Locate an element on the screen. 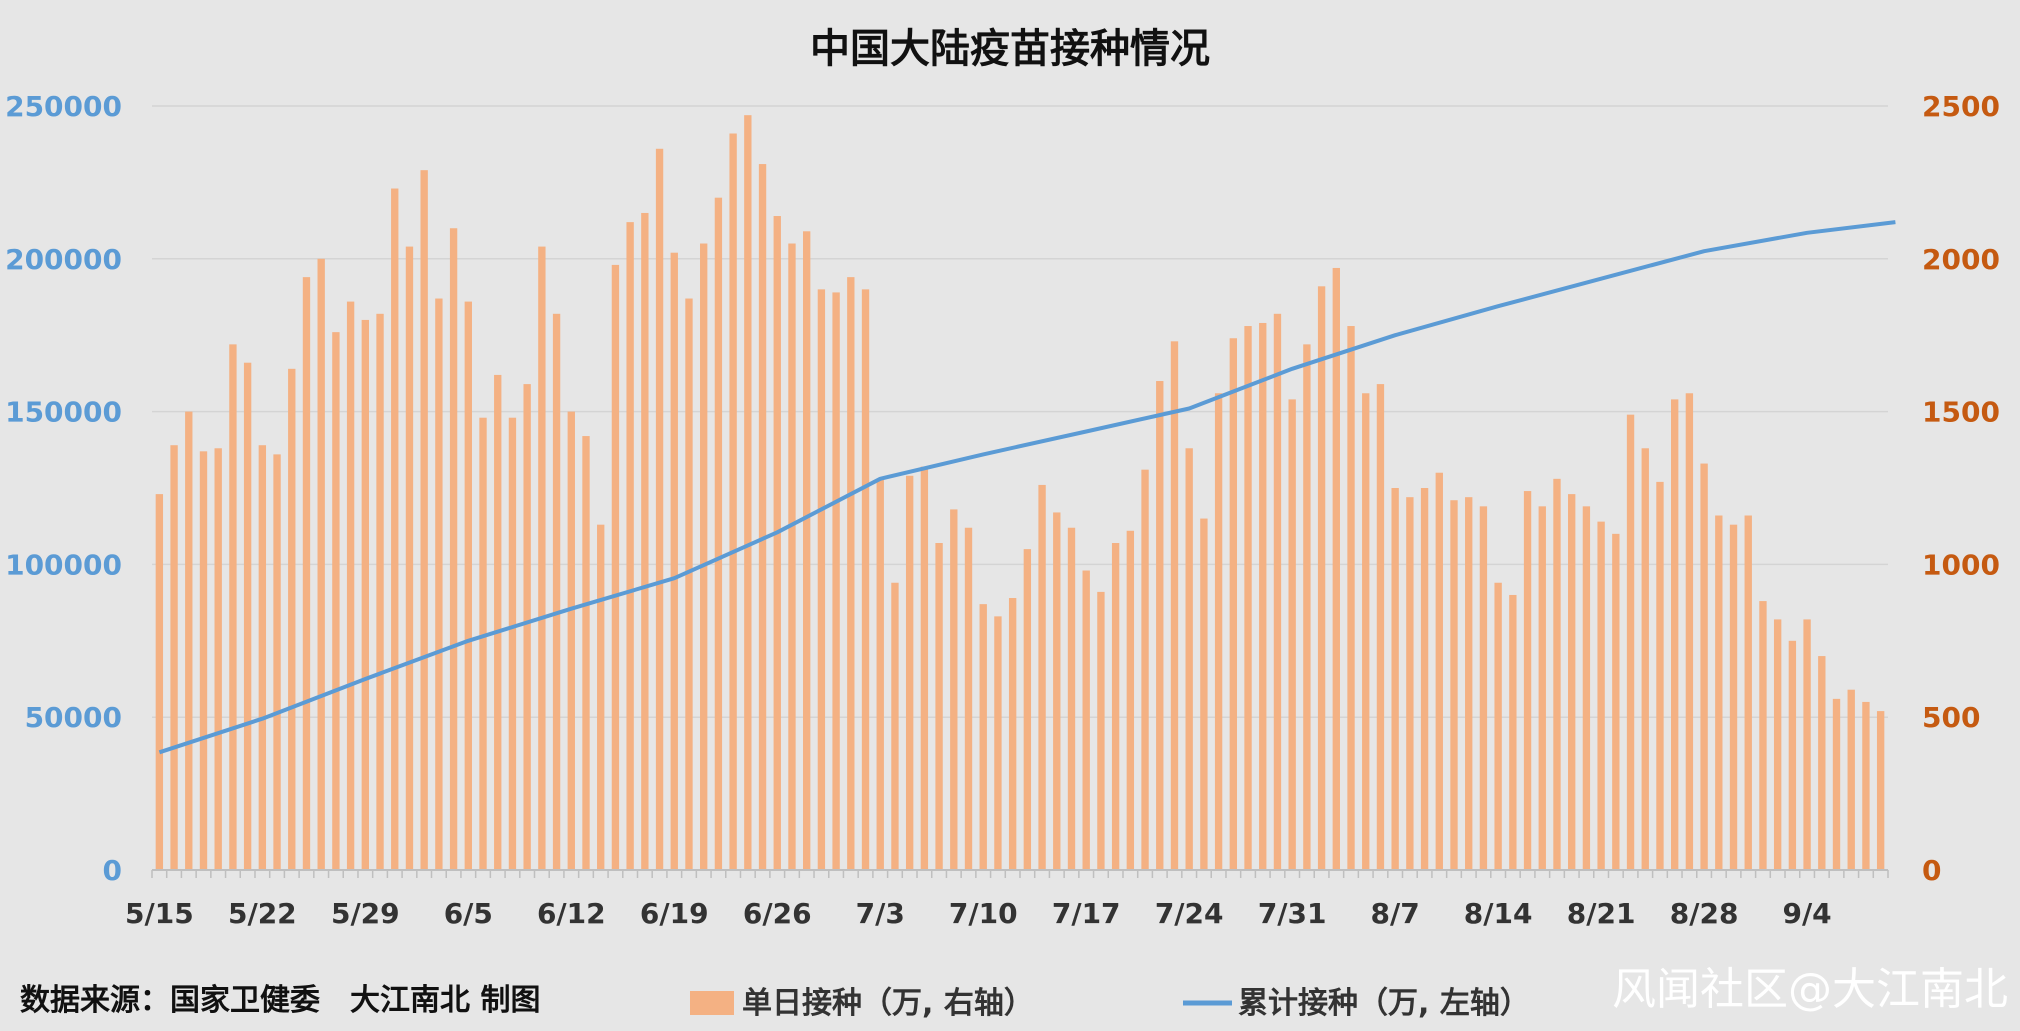 The image size is (2020, 1031). right-tick-label: 500 is located at coordinates (1951, 717).